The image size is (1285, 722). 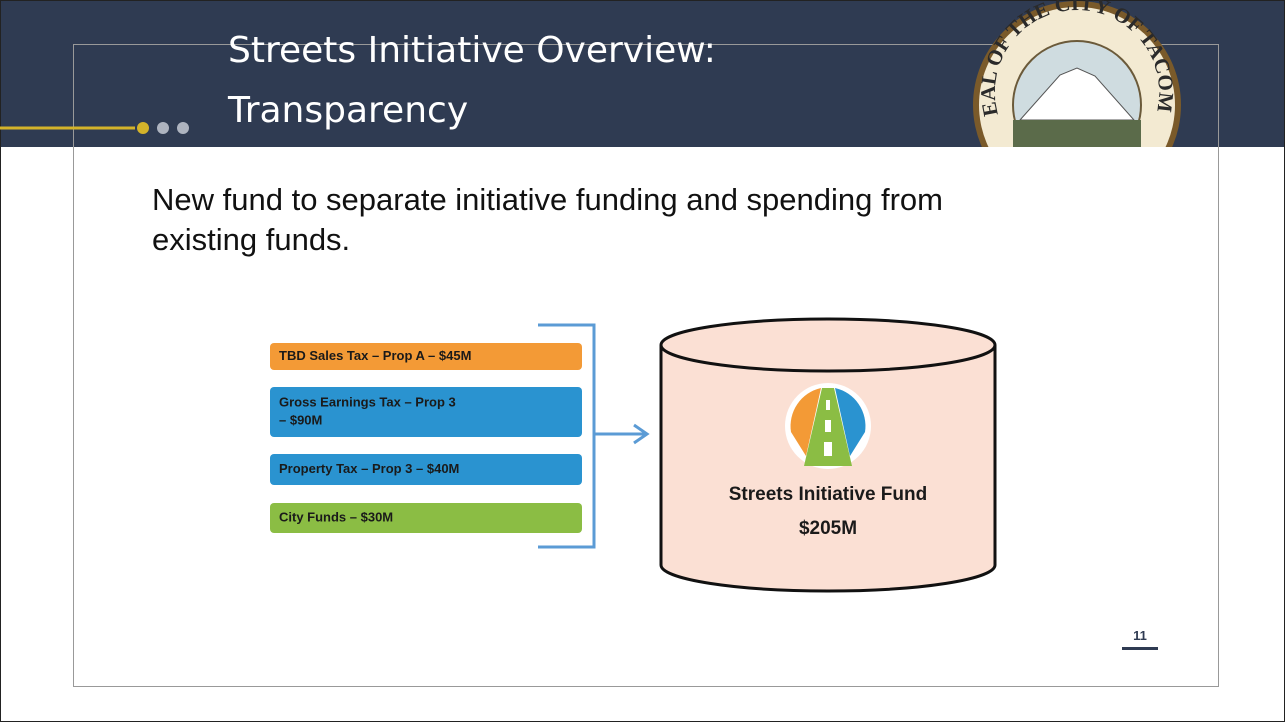 What do you see at coordinates (1140, 648) in the screenshot?
I see `page-number-bar` at bounding box center [1140, 648].